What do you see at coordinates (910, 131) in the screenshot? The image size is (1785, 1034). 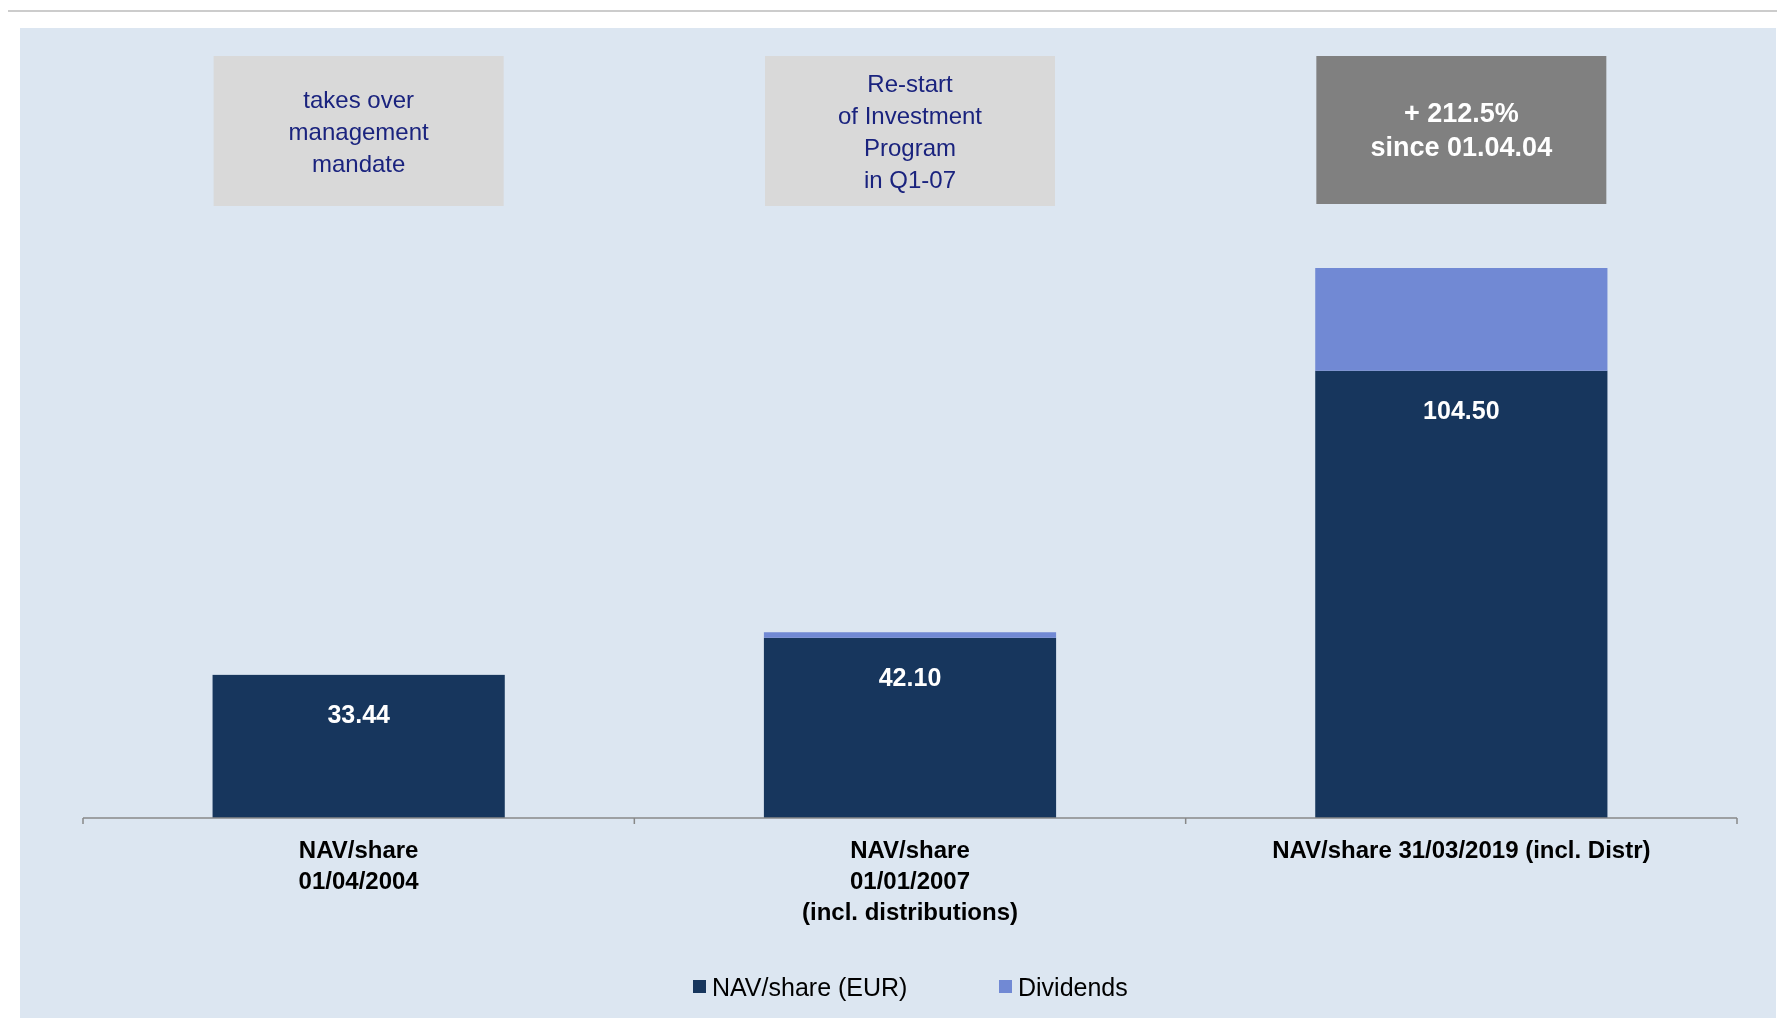 I see `text: Re-start of Investment Program in Q1-07` at bounding box center [910, 131].